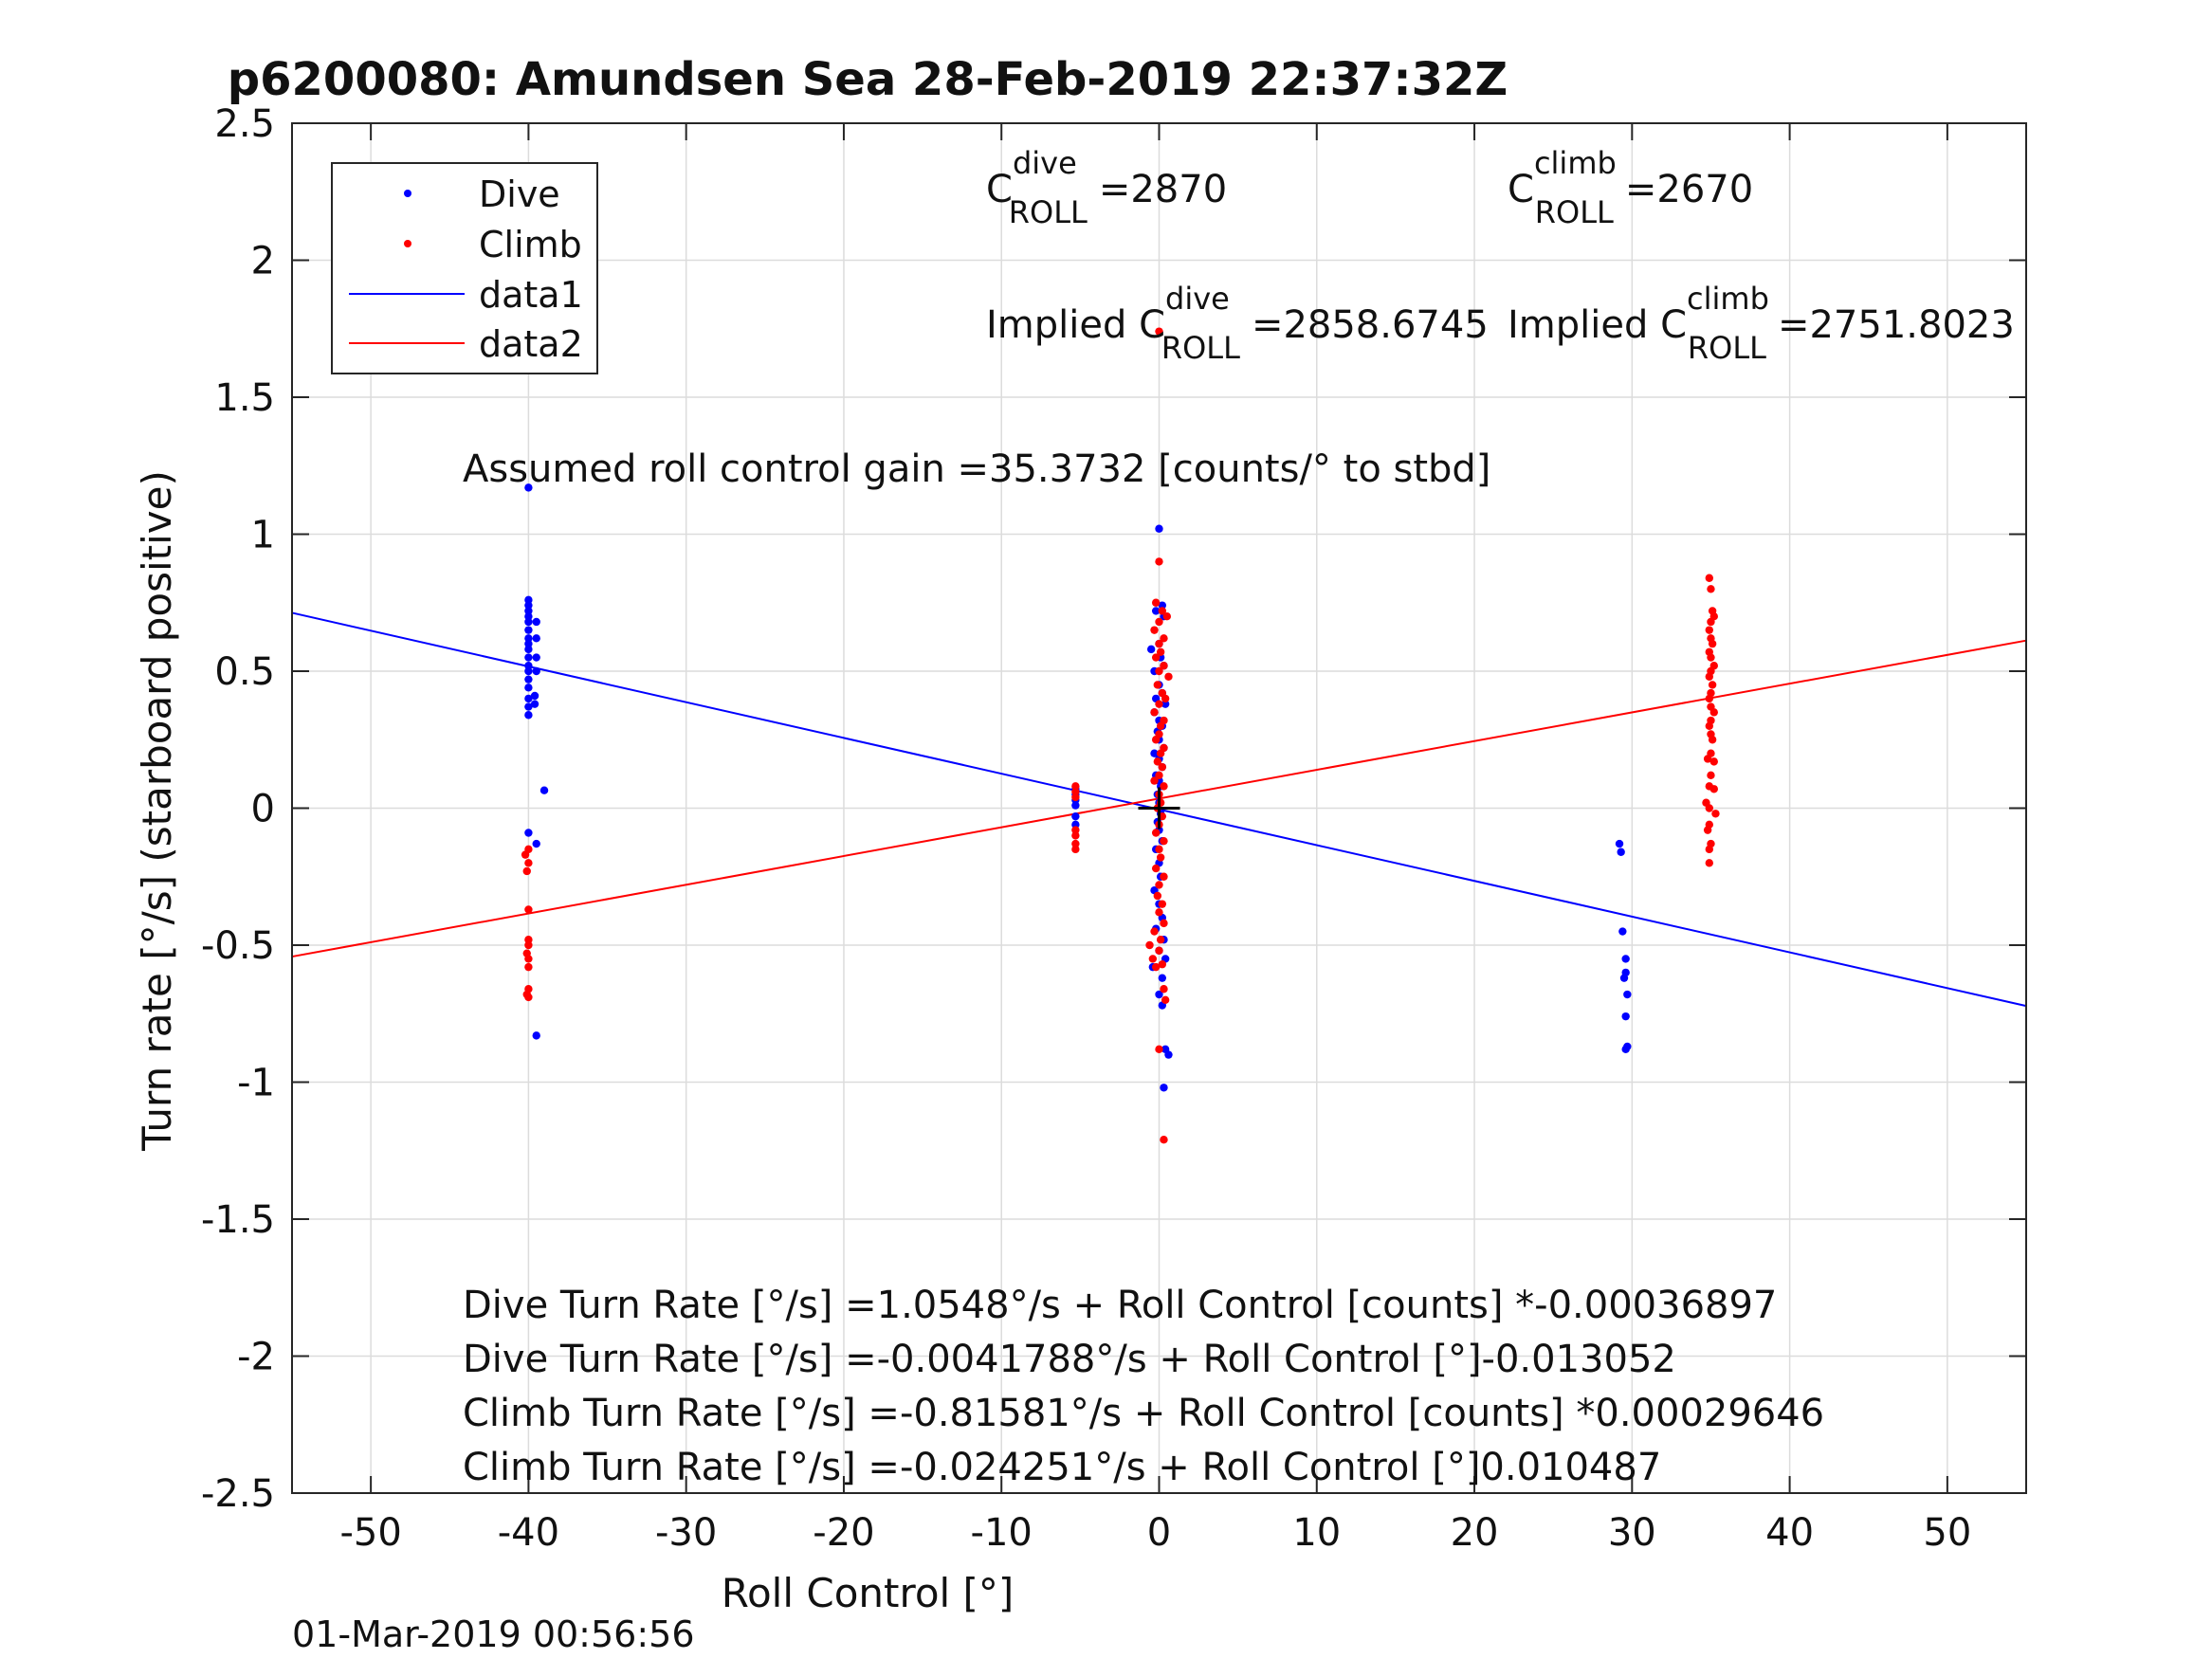 This screenshot has width=2212, height=1659. What do you see at coordinates (1002, 1533) in the screenshot?
I see `x-tick-label: -10` at bounding box center [1002, 1533].